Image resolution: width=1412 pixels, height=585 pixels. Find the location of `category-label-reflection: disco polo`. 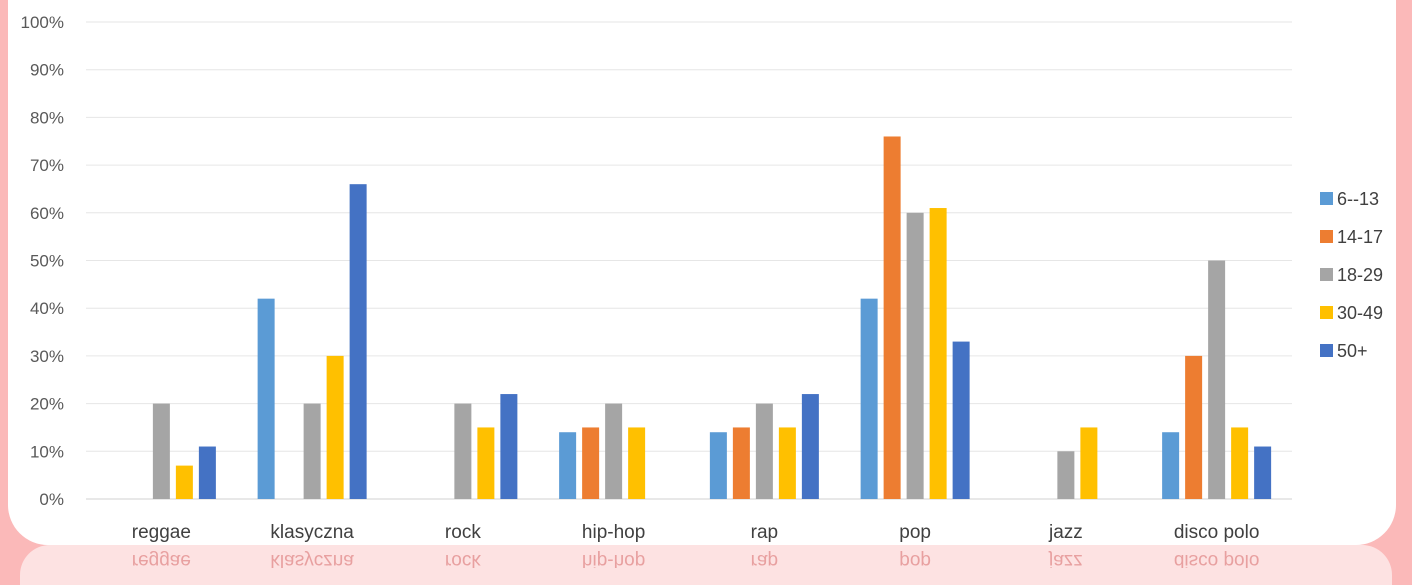

category-label-reflection: disco polo is located at coordinates (1217, 559).